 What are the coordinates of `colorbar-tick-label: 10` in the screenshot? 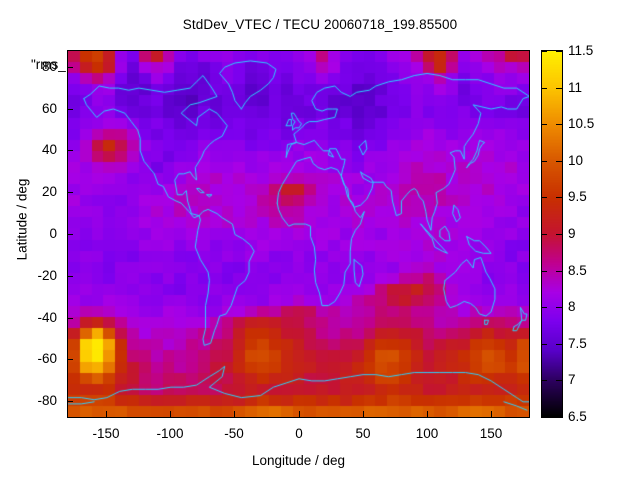 It's located at (576, 160).